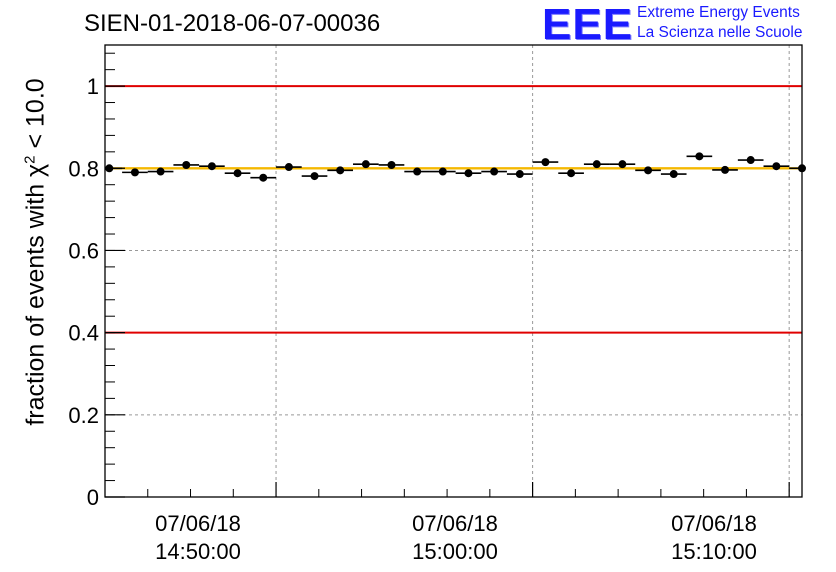 This screenshot has width=836, height=572. What do you see at coordinates (93, 86) in the screenshot?
I see `y-tick-label: 1` at bounding box center [93, 86].